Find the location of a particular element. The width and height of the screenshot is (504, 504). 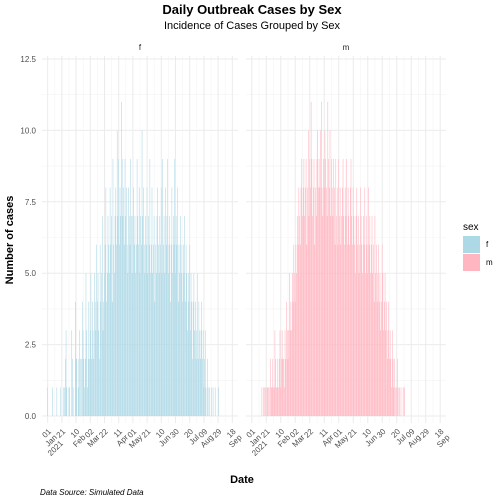

chart-title: Daily Outbreak Cases by Sex is located at coordinates (252, 9).